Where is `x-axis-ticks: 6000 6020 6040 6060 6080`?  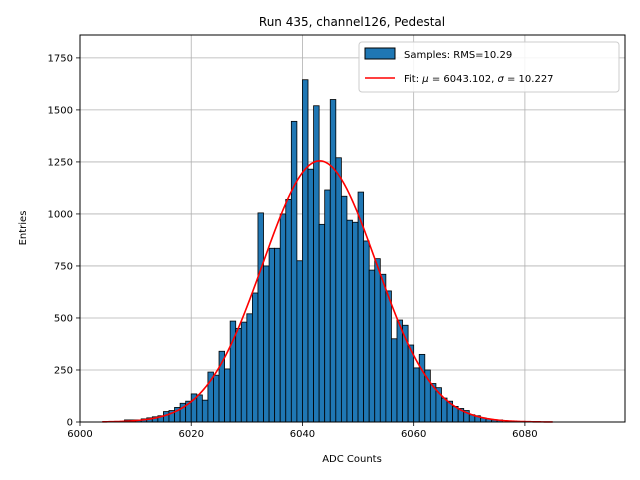 x-axis-ticks: 6000 6020 6040 6060 6080 is located at coordinates (302, 431).